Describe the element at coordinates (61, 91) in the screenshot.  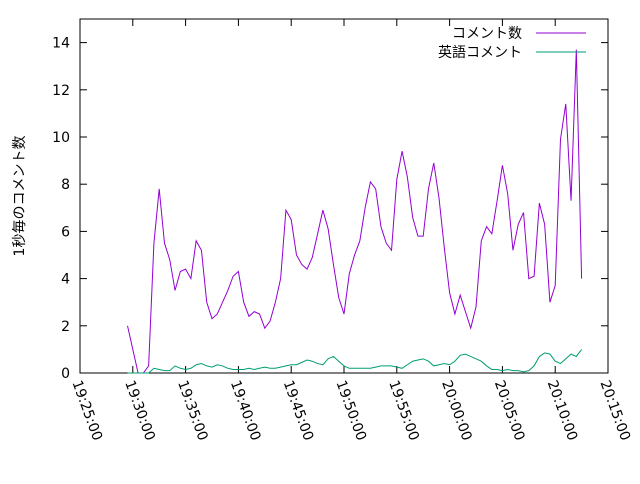
I see `y-tick-label: 12` at that location.